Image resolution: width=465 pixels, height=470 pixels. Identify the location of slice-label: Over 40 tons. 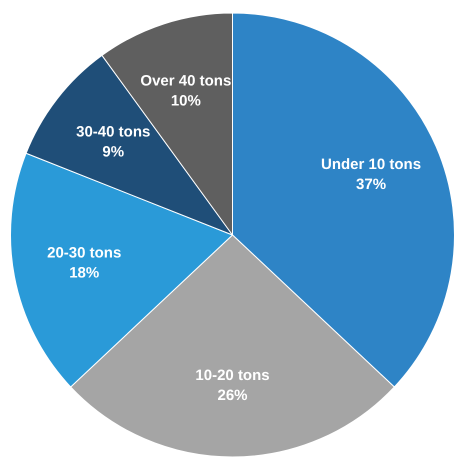
(186, 81).